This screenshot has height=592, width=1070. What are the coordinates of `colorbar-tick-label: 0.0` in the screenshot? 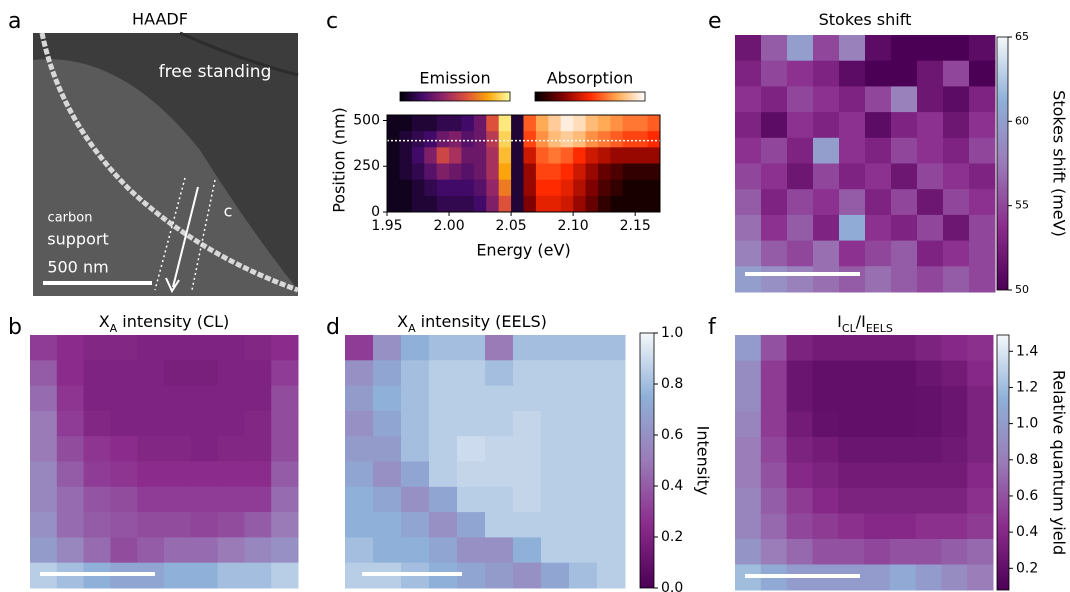 It's located at (672, 586).